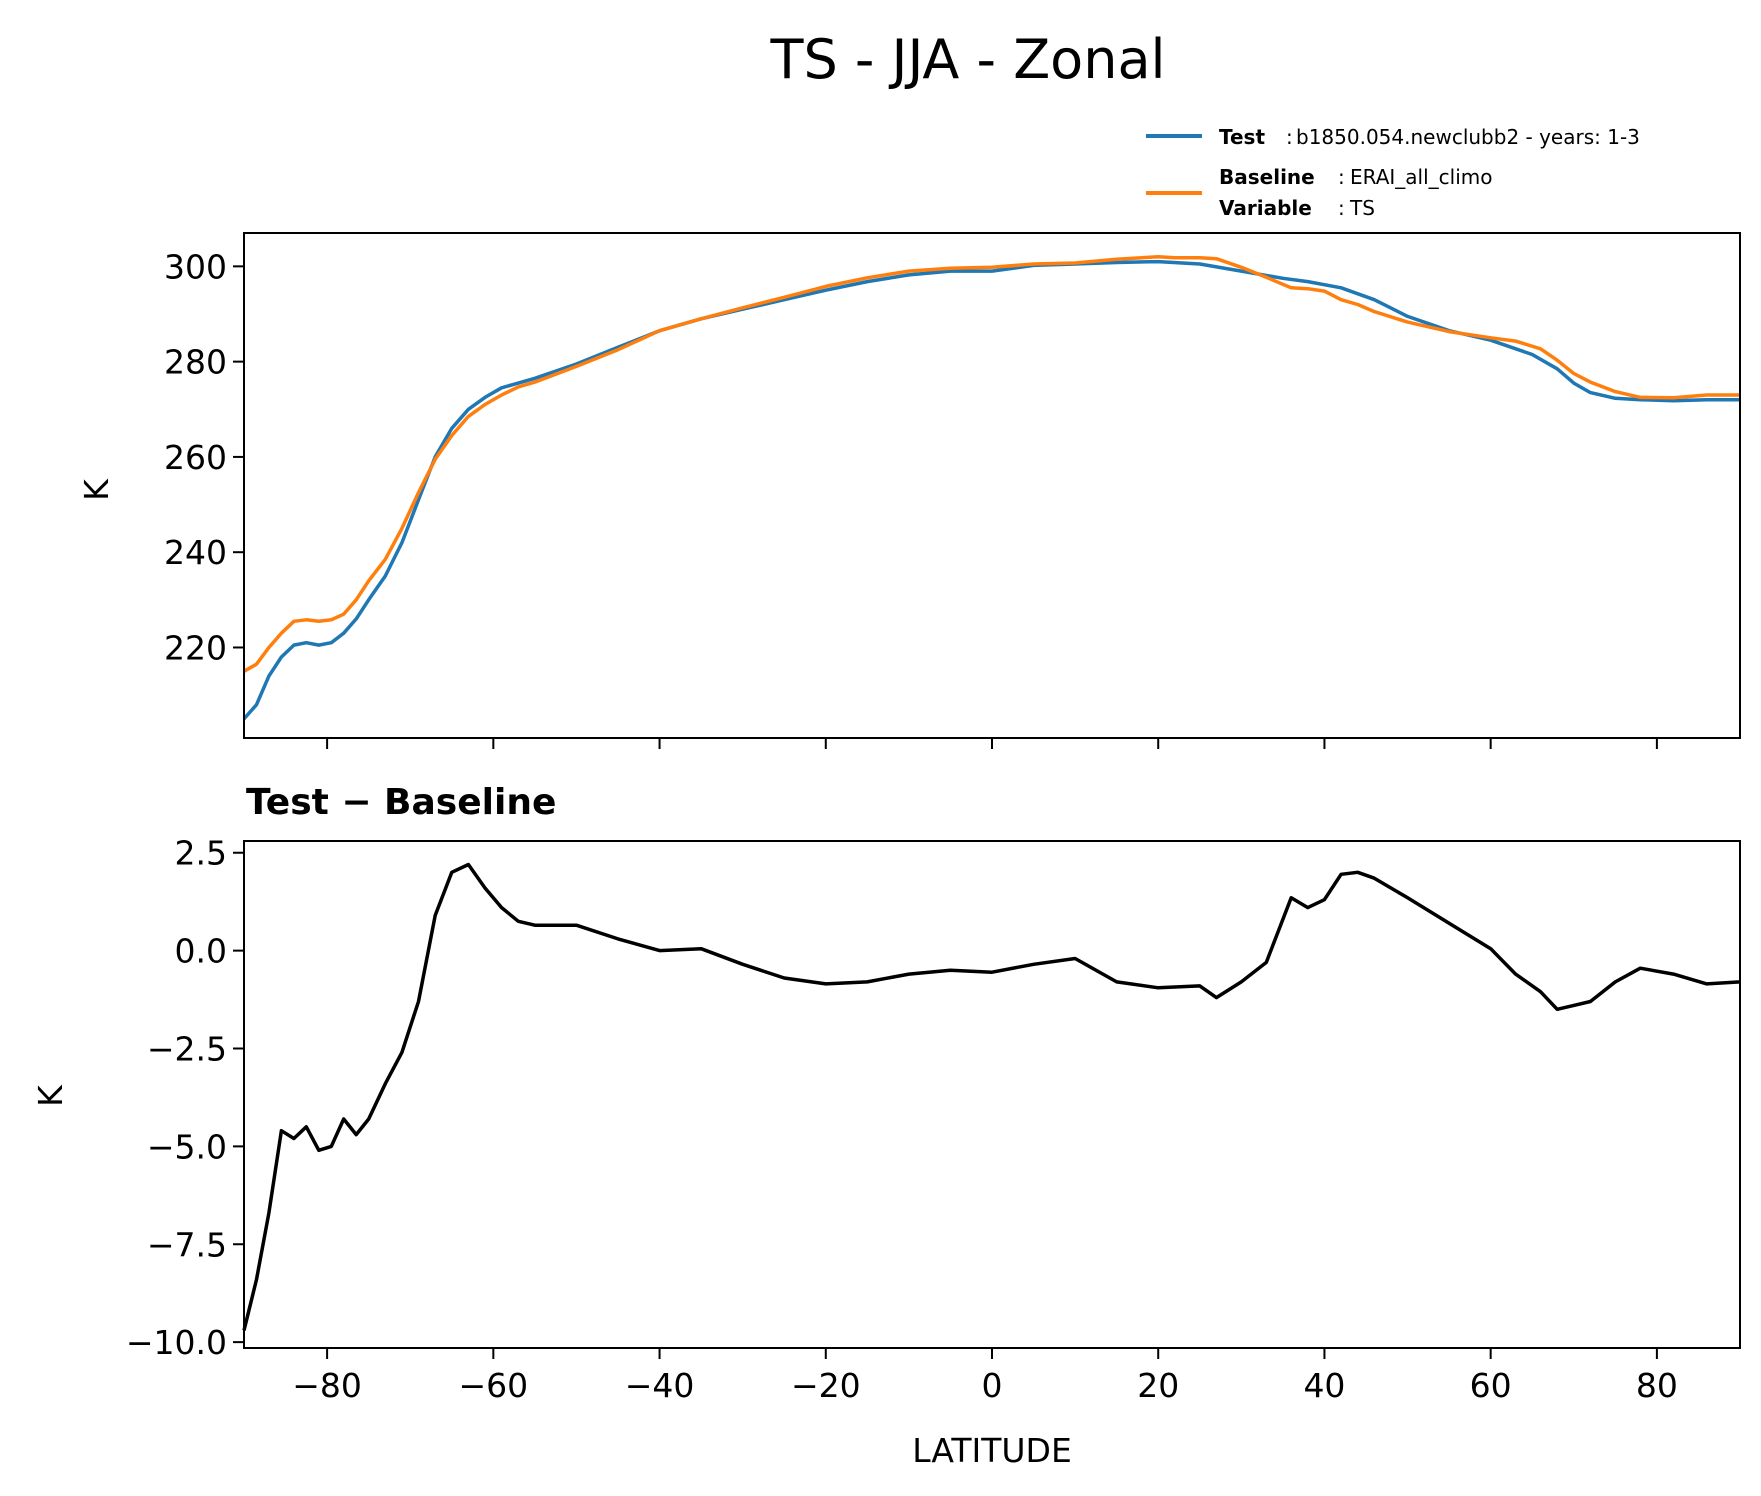  What do you see at coordinates (195, 266) in the screenshot?
I see `top-y-tick-label: 300` at bounding box center [195, 266].